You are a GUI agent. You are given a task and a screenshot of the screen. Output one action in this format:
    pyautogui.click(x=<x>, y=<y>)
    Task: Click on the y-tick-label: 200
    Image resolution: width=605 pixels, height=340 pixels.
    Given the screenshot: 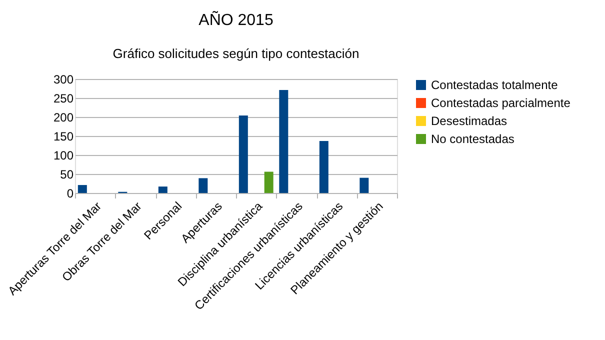 What is the action you would take?
    pyautogui.click(x=63, y=117)
    